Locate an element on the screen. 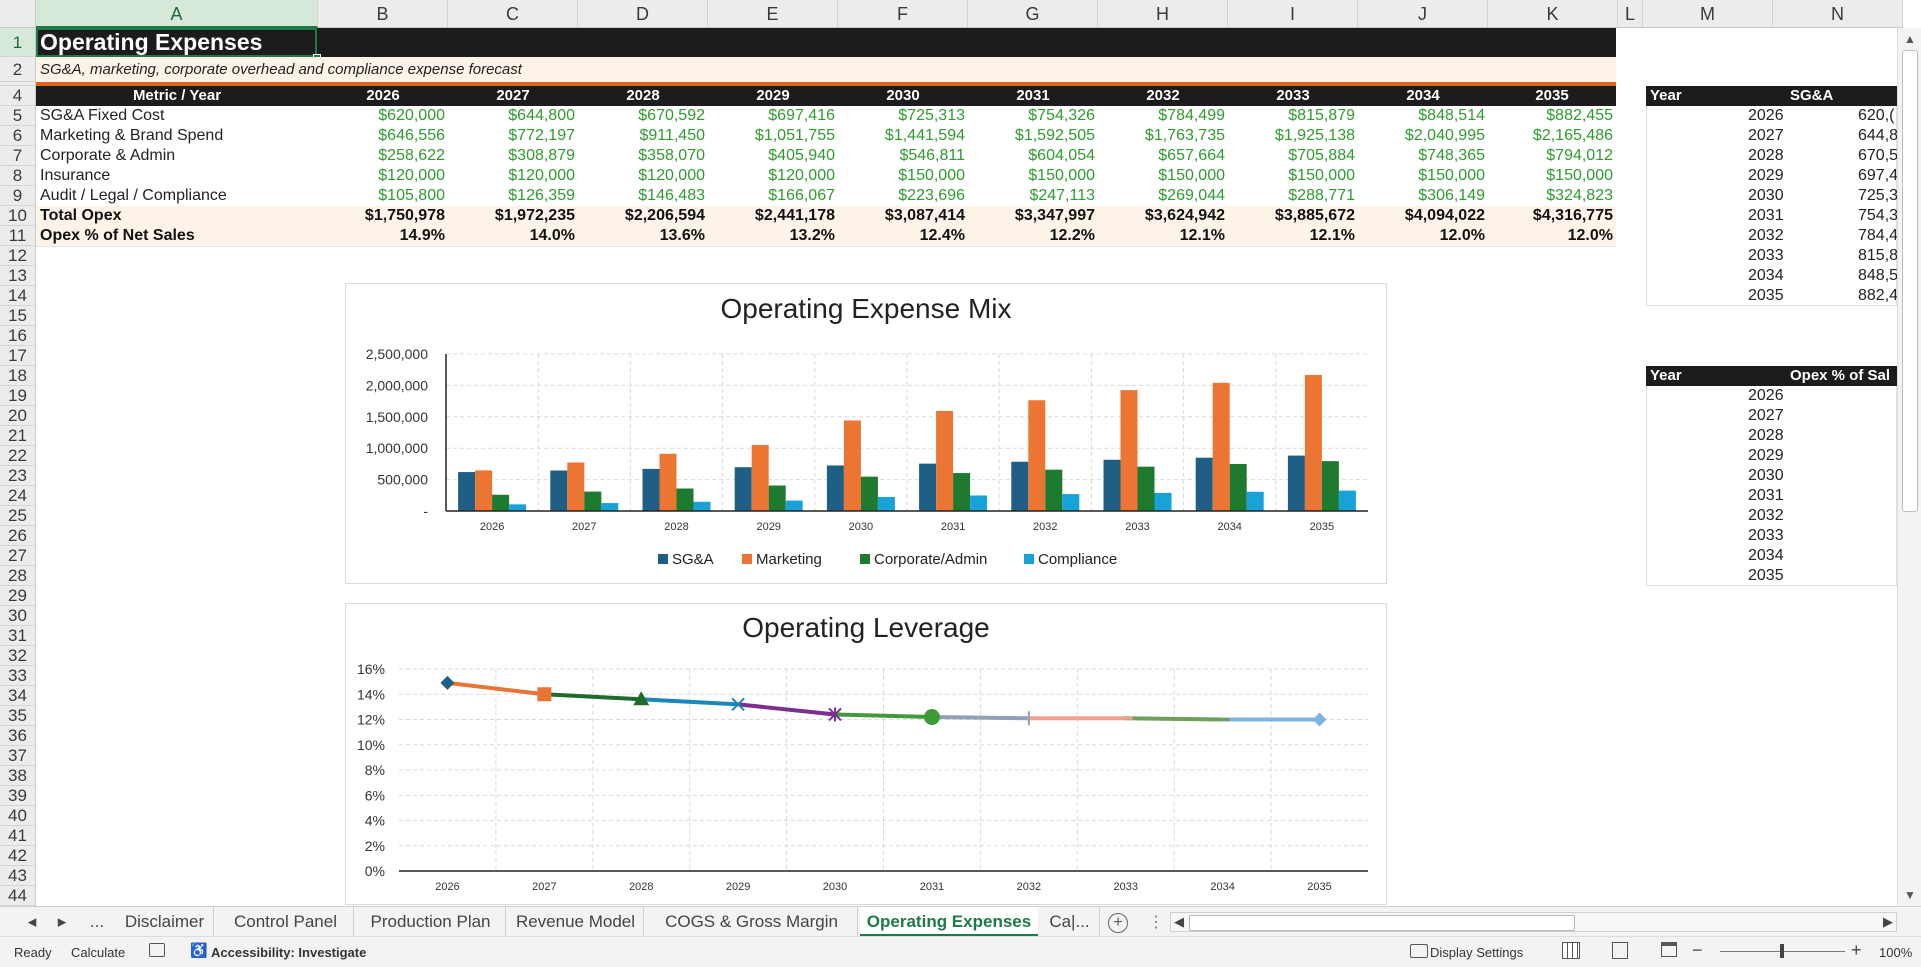 Image resolution: width=1921 pixels, height=967 pixels. sheet-tab-production-plan: Production Plan is located at coordinates (431, 922).